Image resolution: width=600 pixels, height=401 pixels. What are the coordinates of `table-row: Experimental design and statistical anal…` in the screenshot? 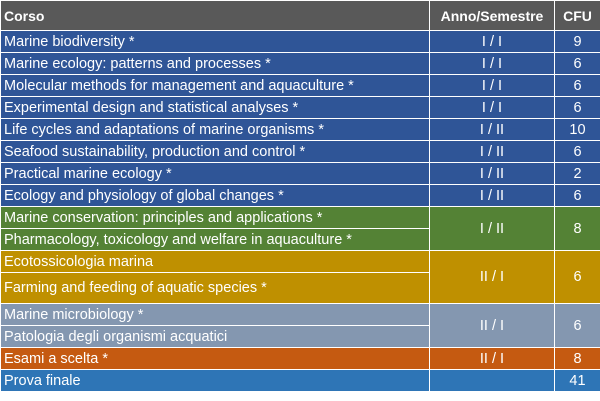 It's located at (300, 107).